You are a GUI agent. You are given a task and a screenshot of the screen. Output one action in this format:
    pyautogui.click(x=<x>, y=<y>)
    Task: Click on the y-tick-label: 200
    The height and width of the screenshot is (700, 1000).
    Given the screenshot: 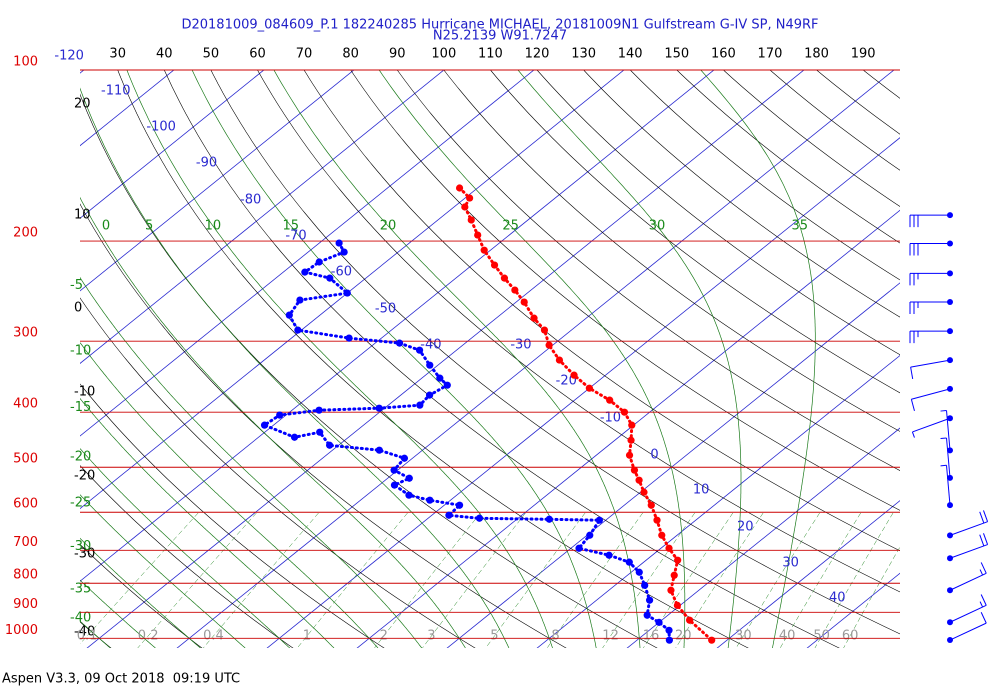 What is the action you would take?
    pyautogui.click(x=25, y=233)
    